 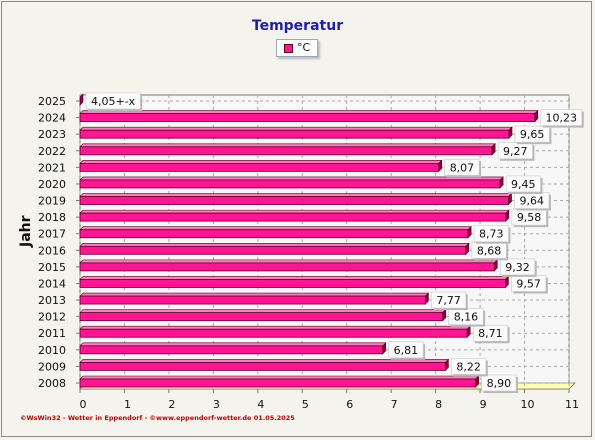 What do you see at coordinates (52, 300) in the screenshot?
I see `y-tick-label: 2013` at bounding box center [52, 300].